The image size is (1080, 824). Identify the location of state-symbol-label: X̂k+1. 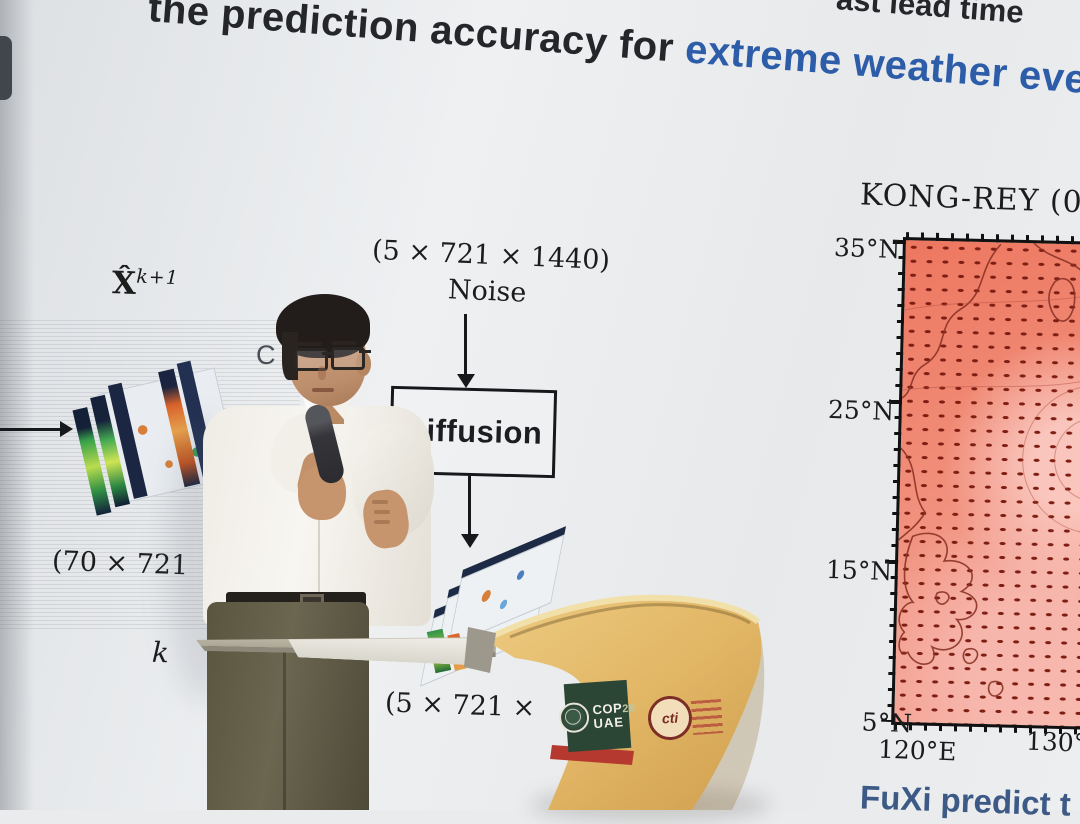
(145, 284).